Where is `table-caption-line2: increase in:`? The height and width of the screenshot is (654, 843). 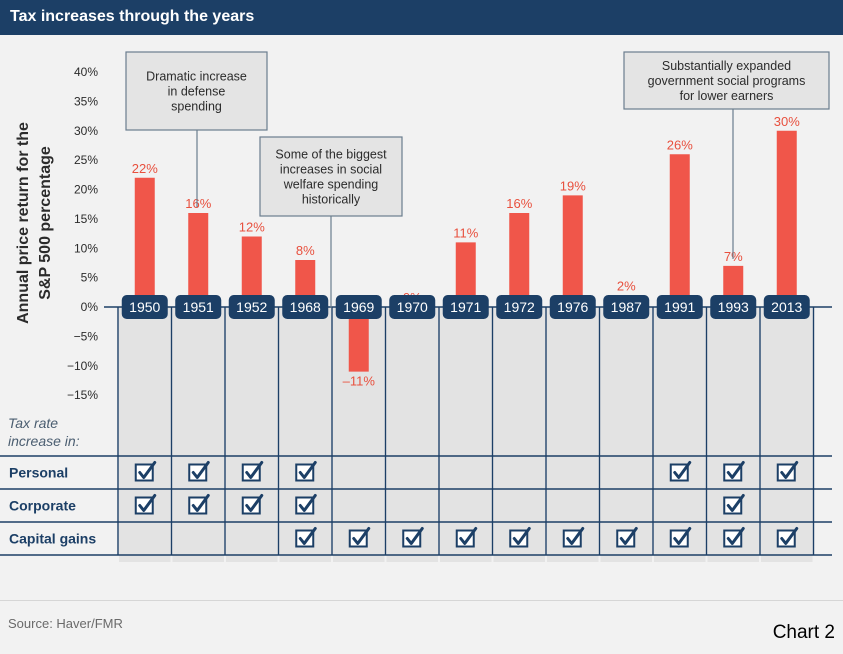 table-caption-line2: increase in: is located at coordinates (44, 441).